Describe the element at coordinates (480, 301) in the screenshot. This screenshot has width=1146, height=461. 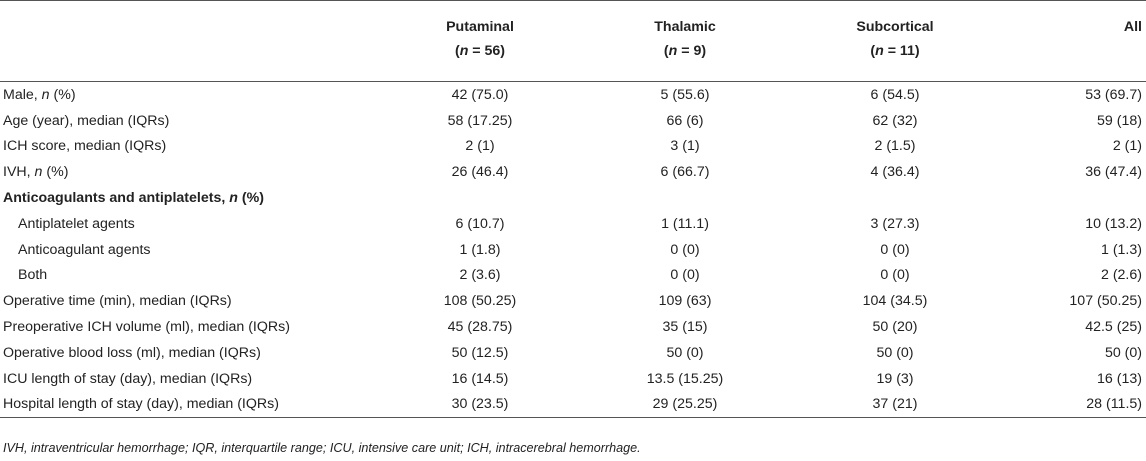
I see `cell-value: 108 (50.25)` at that location.